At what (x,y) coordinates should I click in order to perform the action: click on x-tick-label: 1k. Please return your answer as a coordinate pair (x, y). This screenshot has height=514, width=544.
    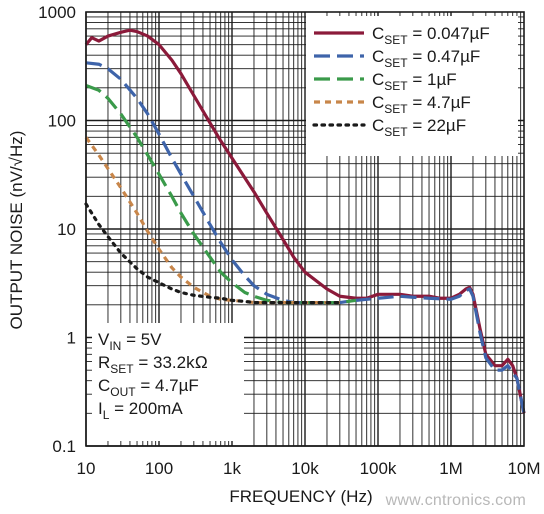
    Looking at the image, I should click on (232, 468).